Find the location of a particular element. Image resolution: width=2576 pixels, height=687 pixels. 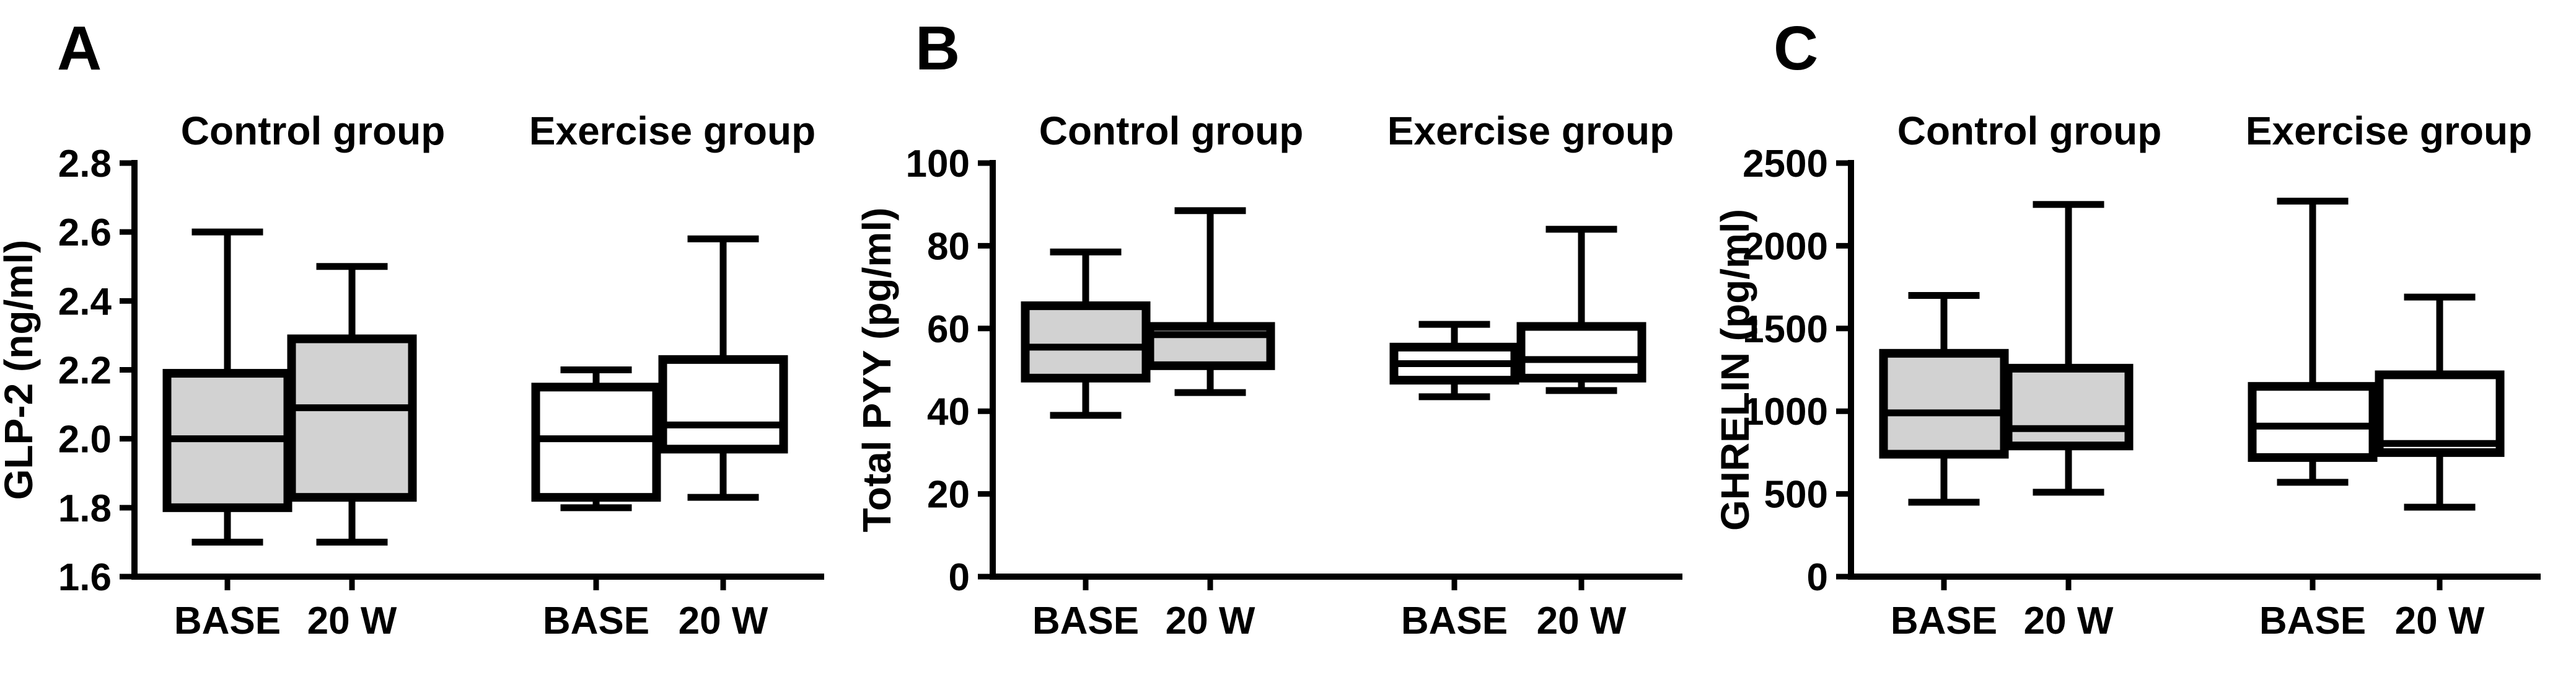

y-tick-label: 1.6 is located at coordinates (85, 577).